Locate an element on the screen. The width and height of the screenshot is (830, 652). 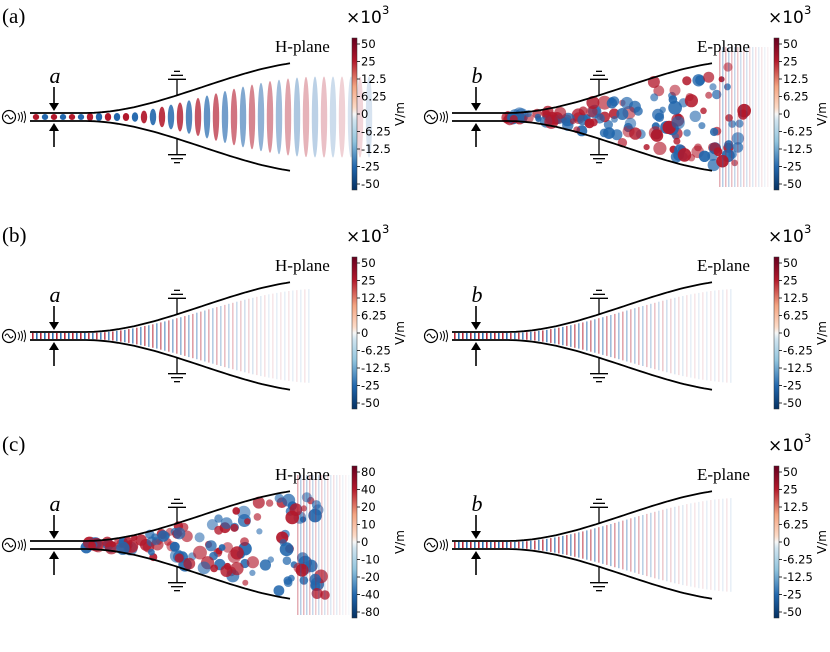
horn-lower-wall is located at coordinates (582, 574).